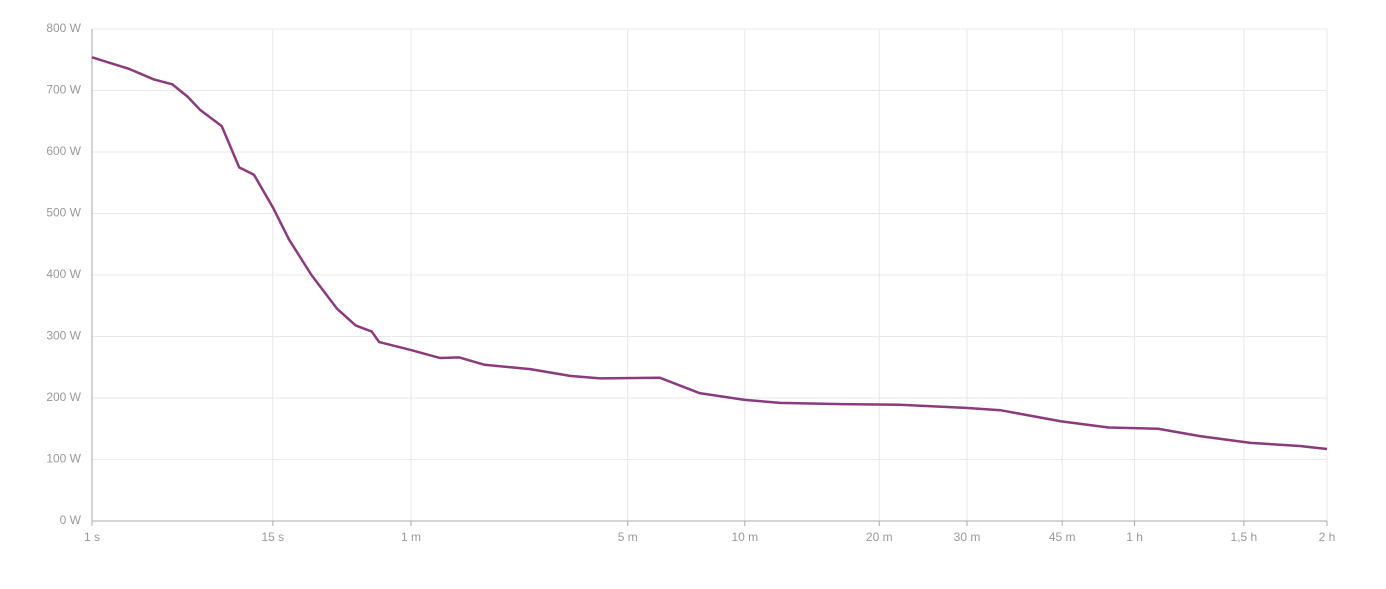 This screenshot has height=589, width=1386. What do you see at coordinates (92, 537) in the screenshot?
I see `x-tick-label: 1 s` at bounding box center [92, 537].